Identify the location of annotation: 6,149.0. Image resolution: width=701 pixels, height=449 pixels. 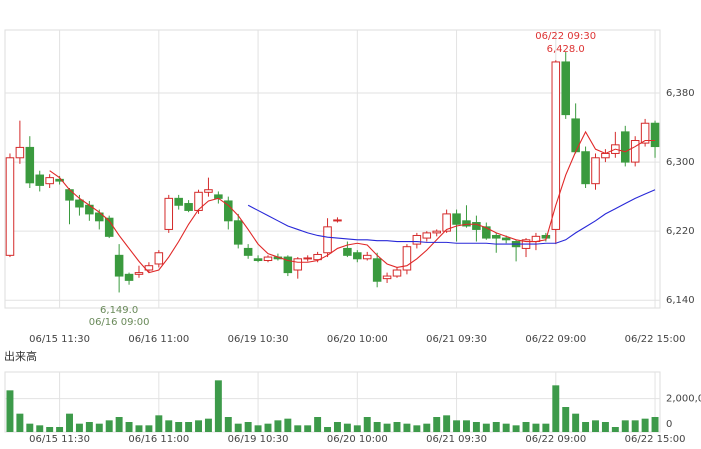
(119, 310).